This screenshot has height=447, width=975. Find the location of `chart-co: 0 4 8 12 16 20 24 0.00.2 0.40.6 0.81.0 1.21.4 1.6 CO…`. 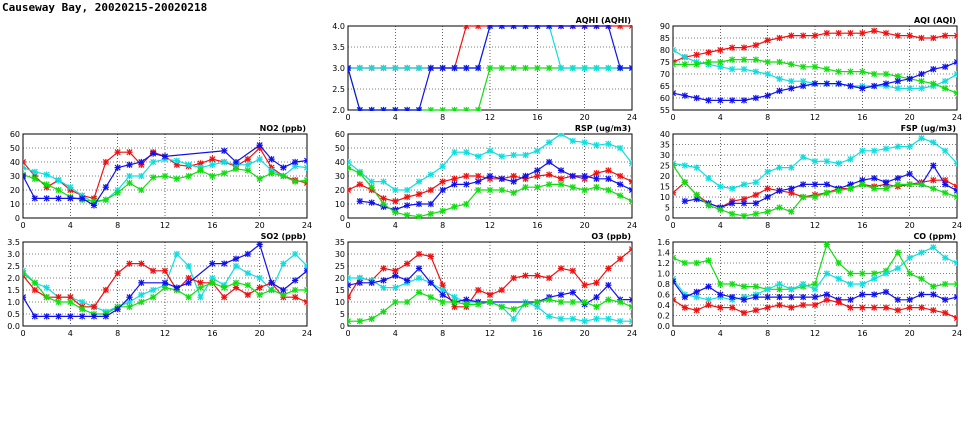

chart-co: 0 4 8 12 16 20 24 0.00.2 0.40.6 0.81.0 1.21.4 1.6 CO… is located at coordinates (809, 285).